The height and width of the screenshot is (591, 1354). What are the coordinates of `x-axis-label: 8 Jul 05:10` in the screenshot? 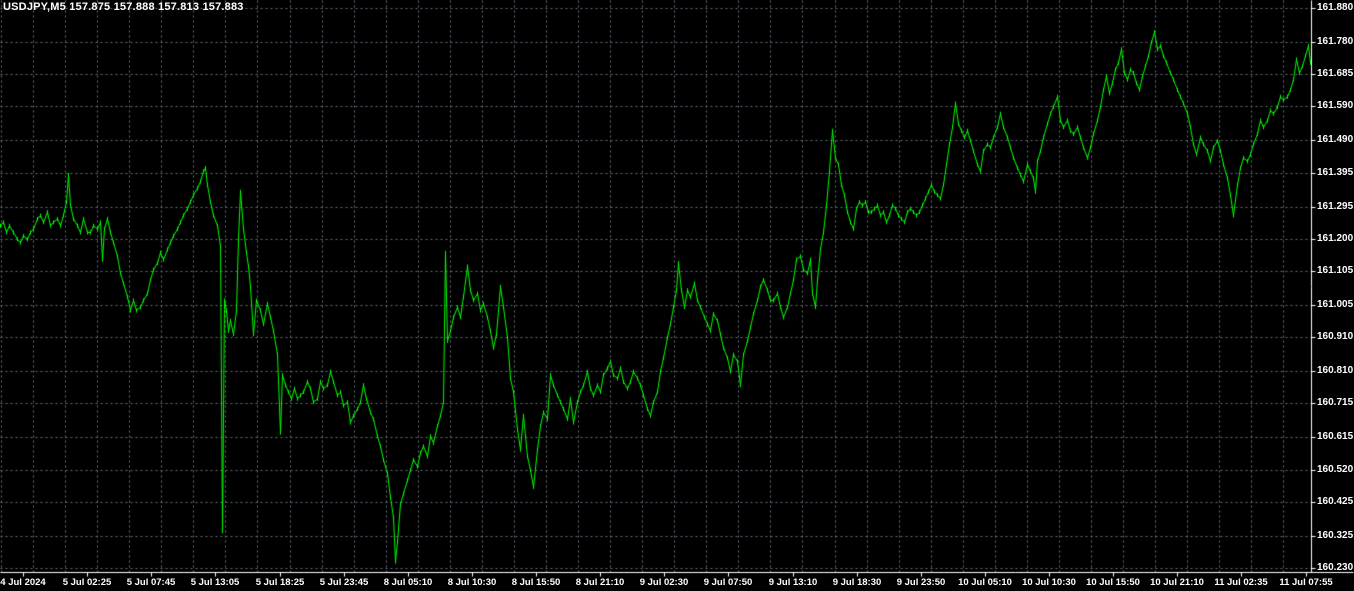 It's located at (408, 582).